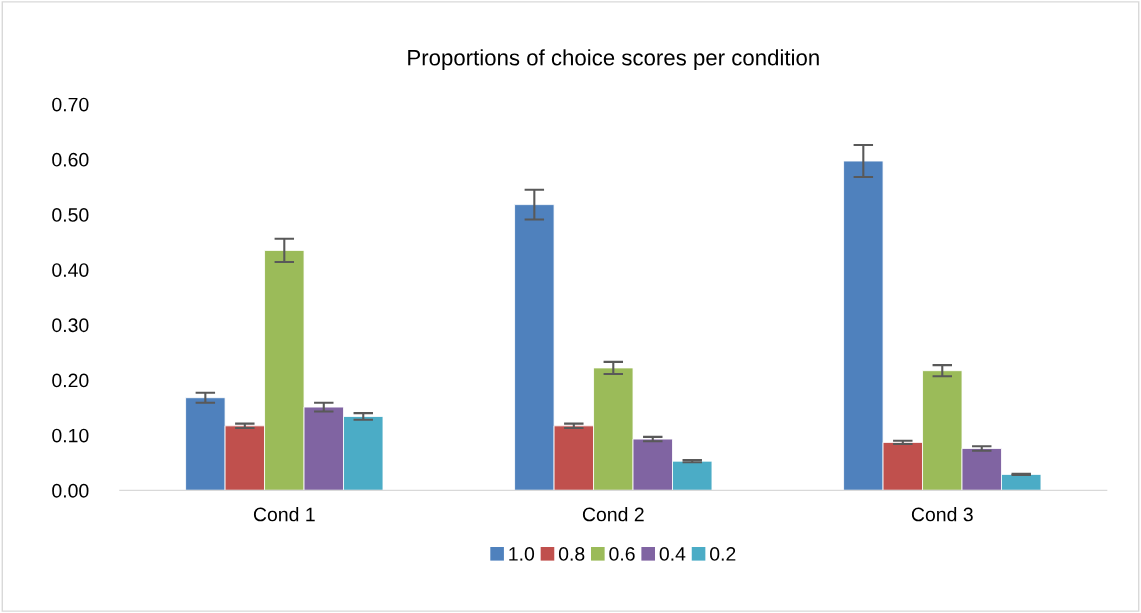 This screenshot has width=1141, height=613. Describe the element at coordinates (70, 215) in the screenshot. I see `y-tick-label: 0.50` at that location.